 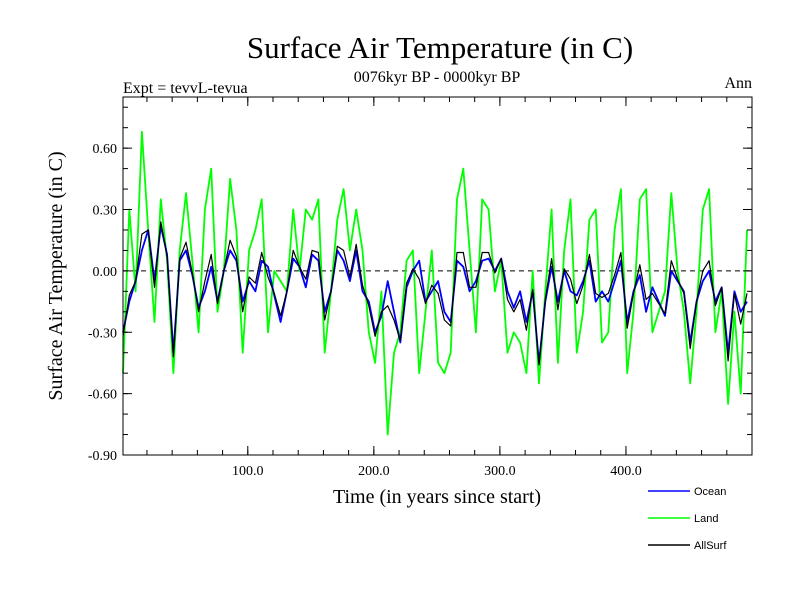 What do you see at coordinates (710, 492) in the screenshot?
I see `legend-label-ocean: Ocean` at bounding box center [710, 492].